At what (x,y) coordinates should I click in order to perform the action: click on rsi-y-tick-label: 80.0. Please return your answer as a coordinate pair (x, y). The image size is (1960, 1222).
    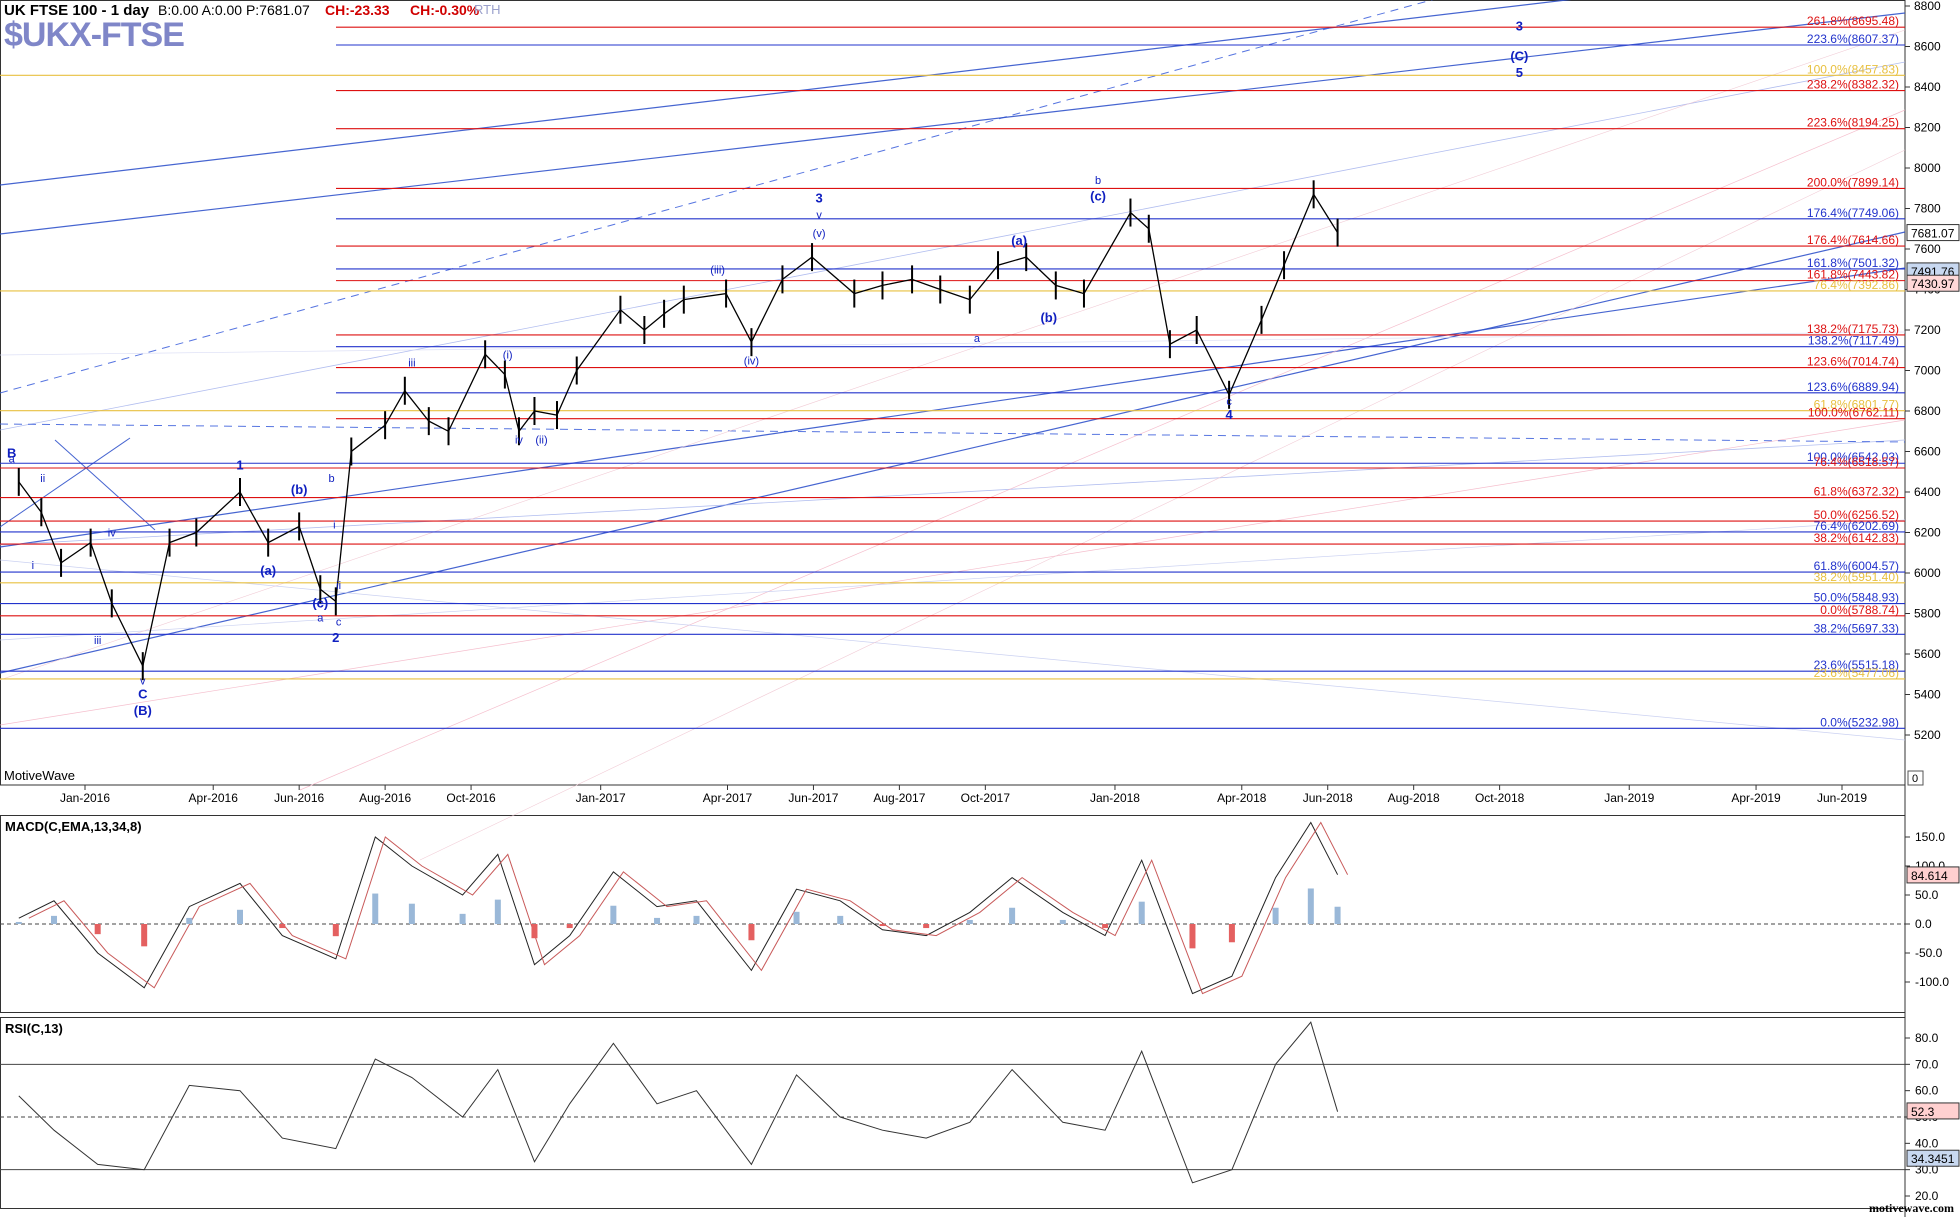
    Looking at the image, I should click on (1927, 1038).